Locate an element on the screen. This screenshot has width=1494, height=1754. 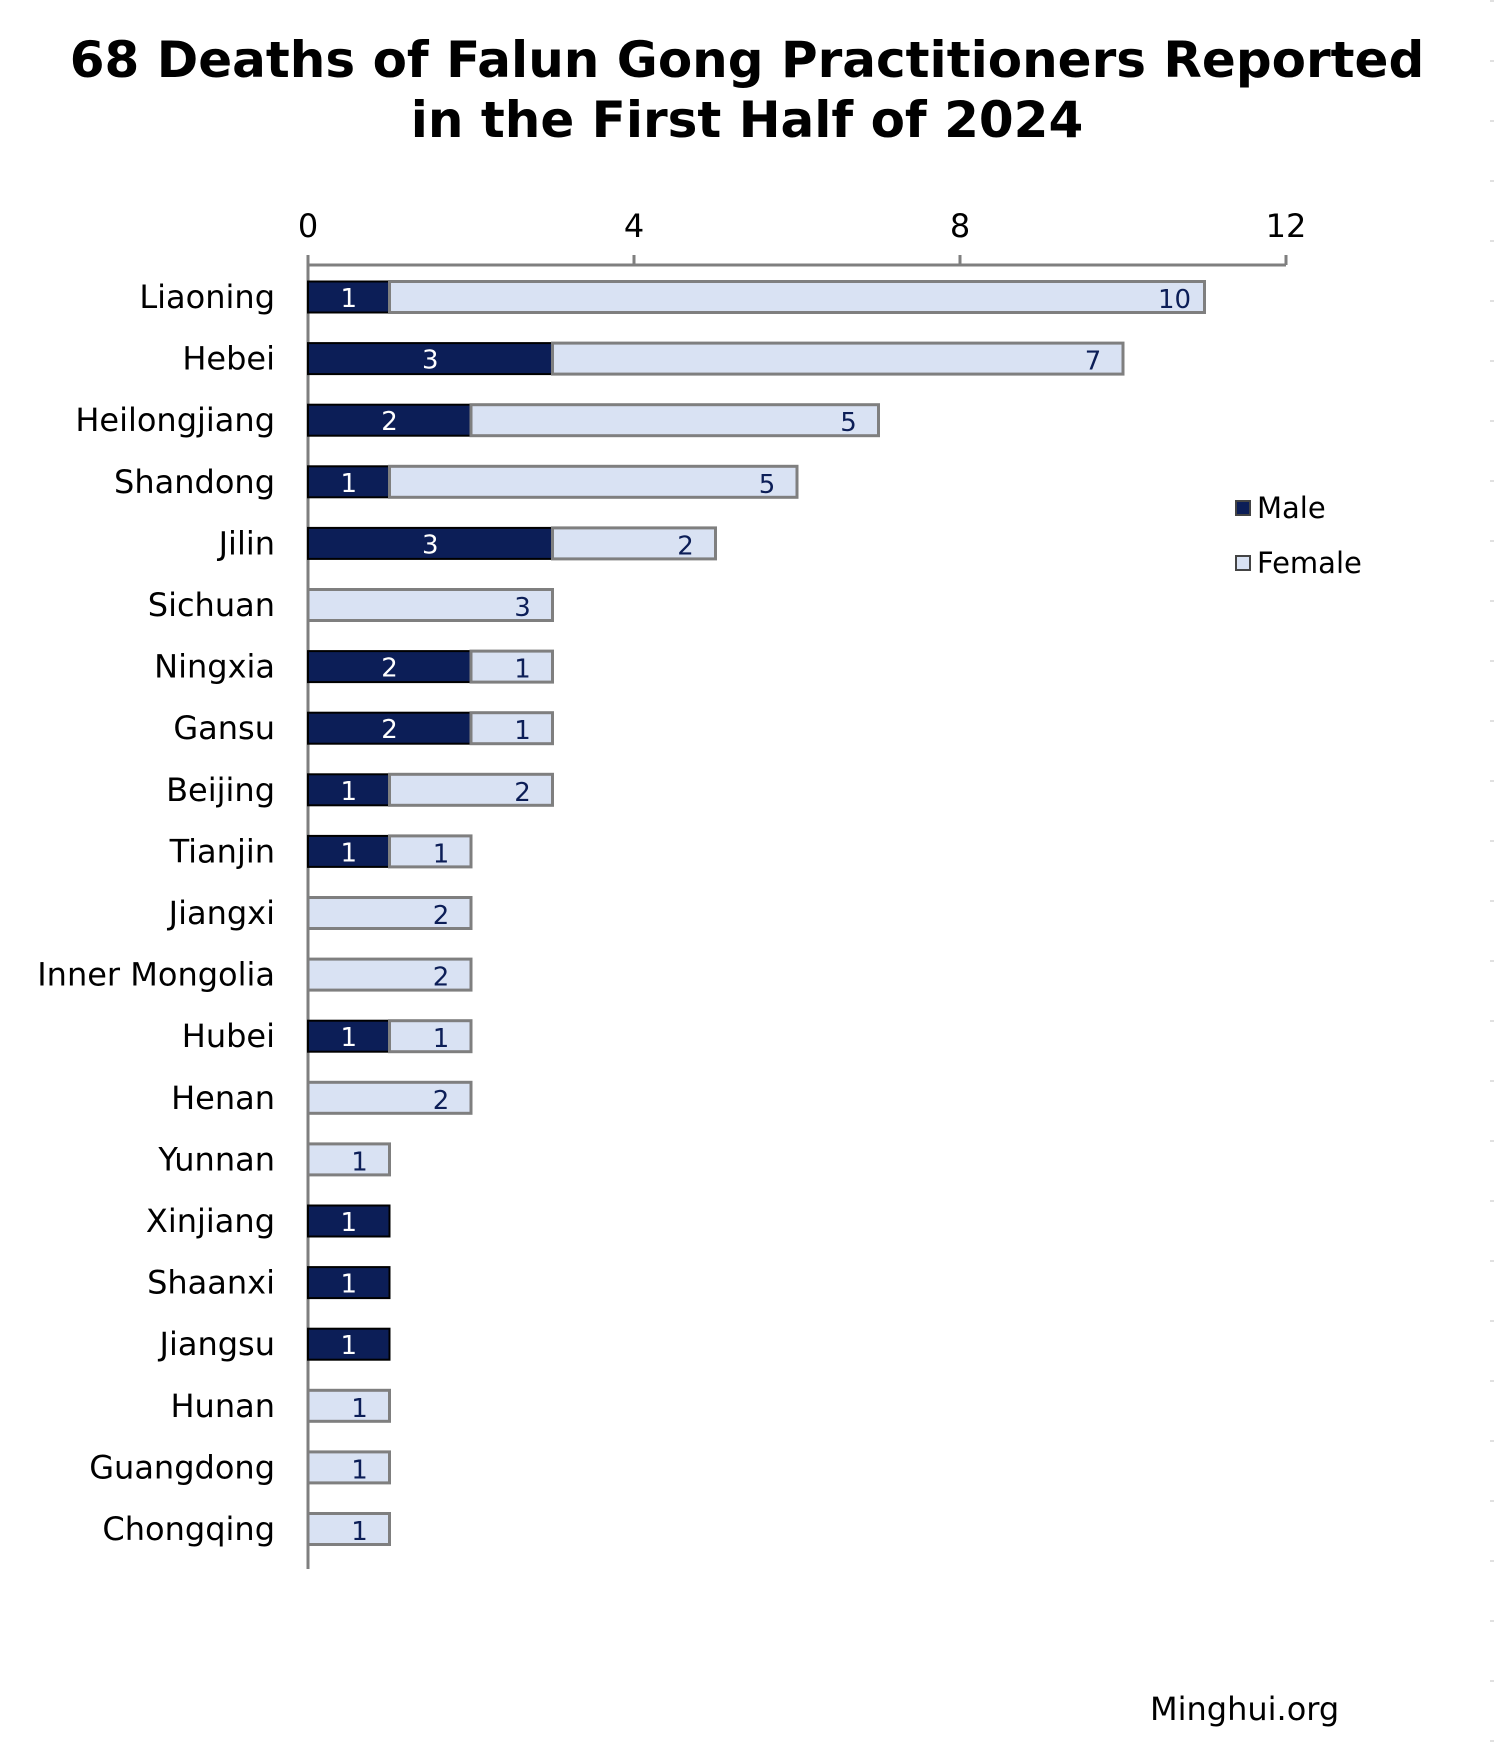
data-label-male-shandong: 1 is located at coordinates (348, 484).